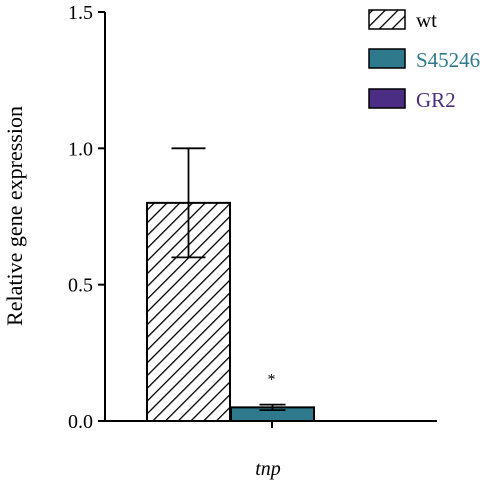 The image size is (498, 483). What do you see at coordinates (426, 20) in the screenshot?
I see `legend-label-wt: wt` at bounding box center [426, 20].